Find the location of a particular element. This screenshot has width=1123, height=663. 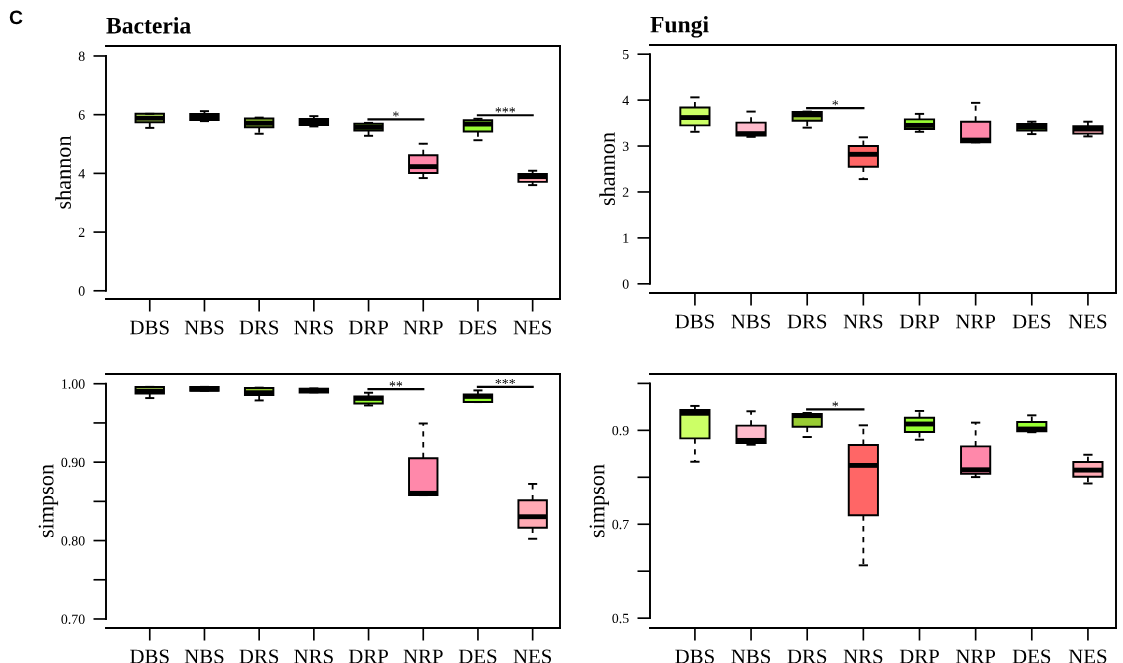

annotation: ** is located at coordinates (396, 384).